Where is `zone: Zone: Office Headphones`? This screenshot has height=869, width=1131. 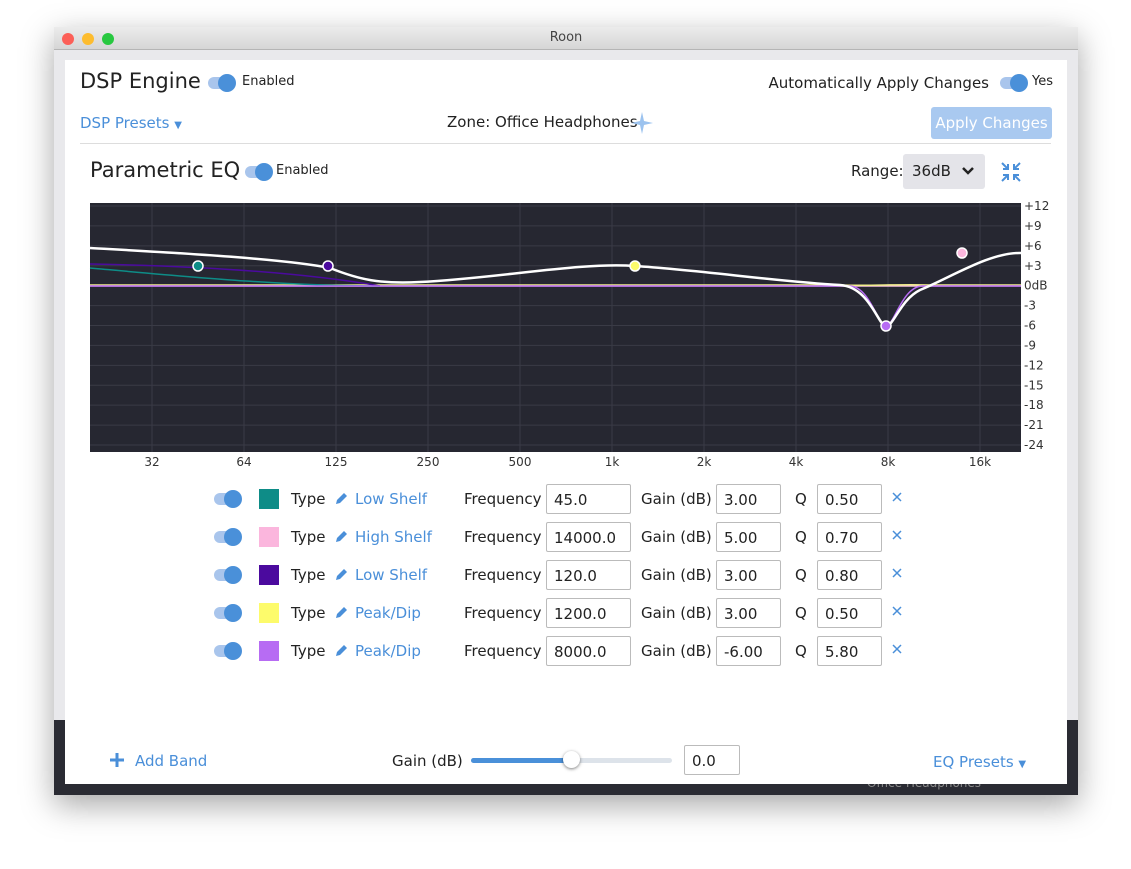 zone: Zone: Office Headphones is located at coordinates (542, 122).